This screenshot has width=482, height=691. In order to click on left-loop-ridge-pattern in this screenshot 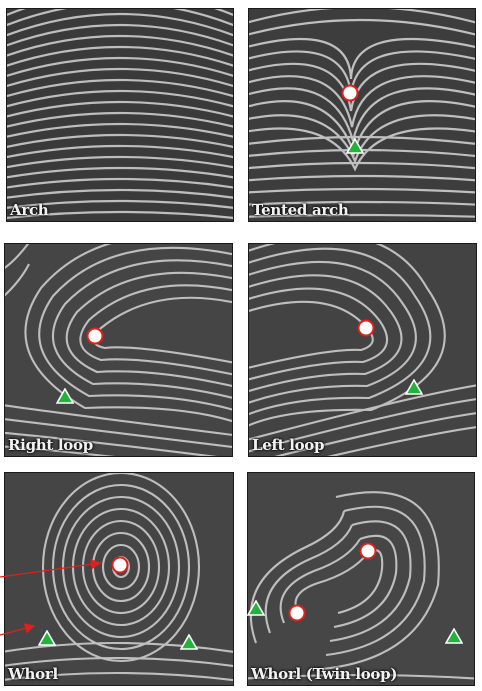, I will do `click(362, 350)`.